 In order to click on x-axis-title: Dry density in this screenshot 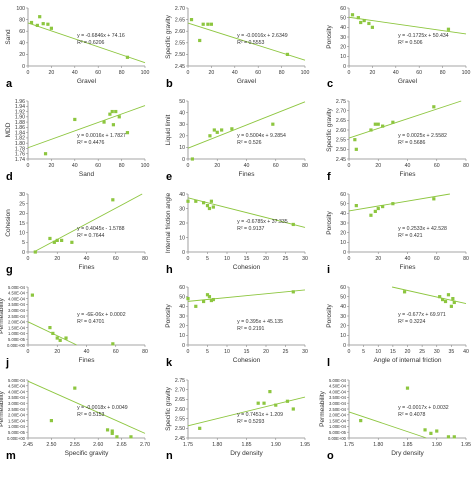, I will do `click(246, 453)`.